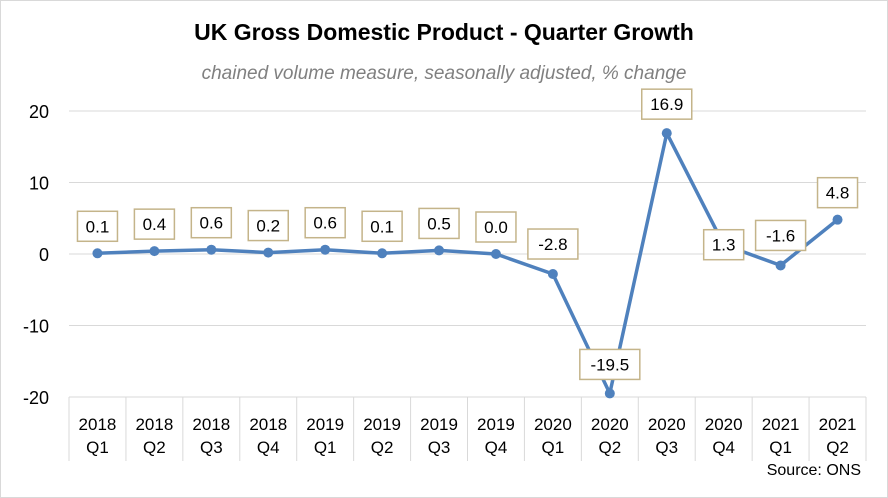 The image size is (888, 498). Describe the element at coordinates (36, 327) in the screenshot. I see `y-tick-label: -10` at that location.